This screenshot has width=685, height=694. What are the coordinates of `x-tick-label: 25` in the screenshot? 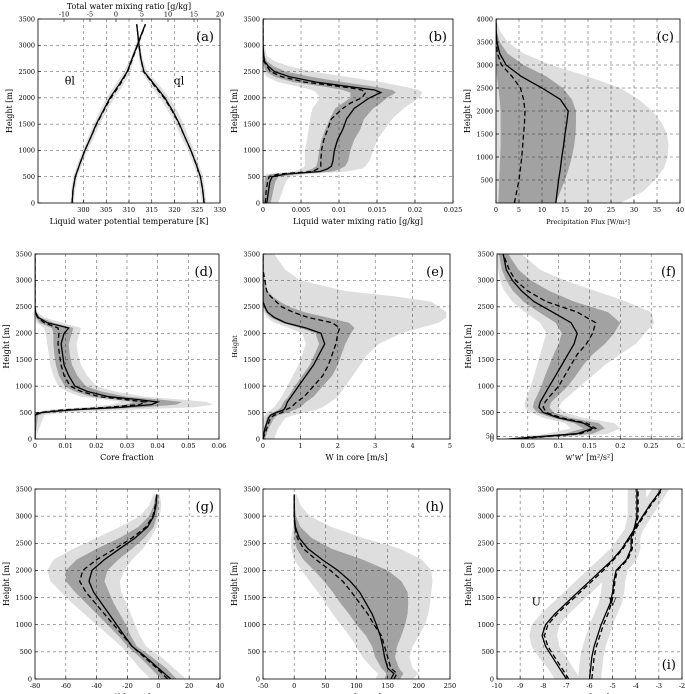 It's located at (611, 210).